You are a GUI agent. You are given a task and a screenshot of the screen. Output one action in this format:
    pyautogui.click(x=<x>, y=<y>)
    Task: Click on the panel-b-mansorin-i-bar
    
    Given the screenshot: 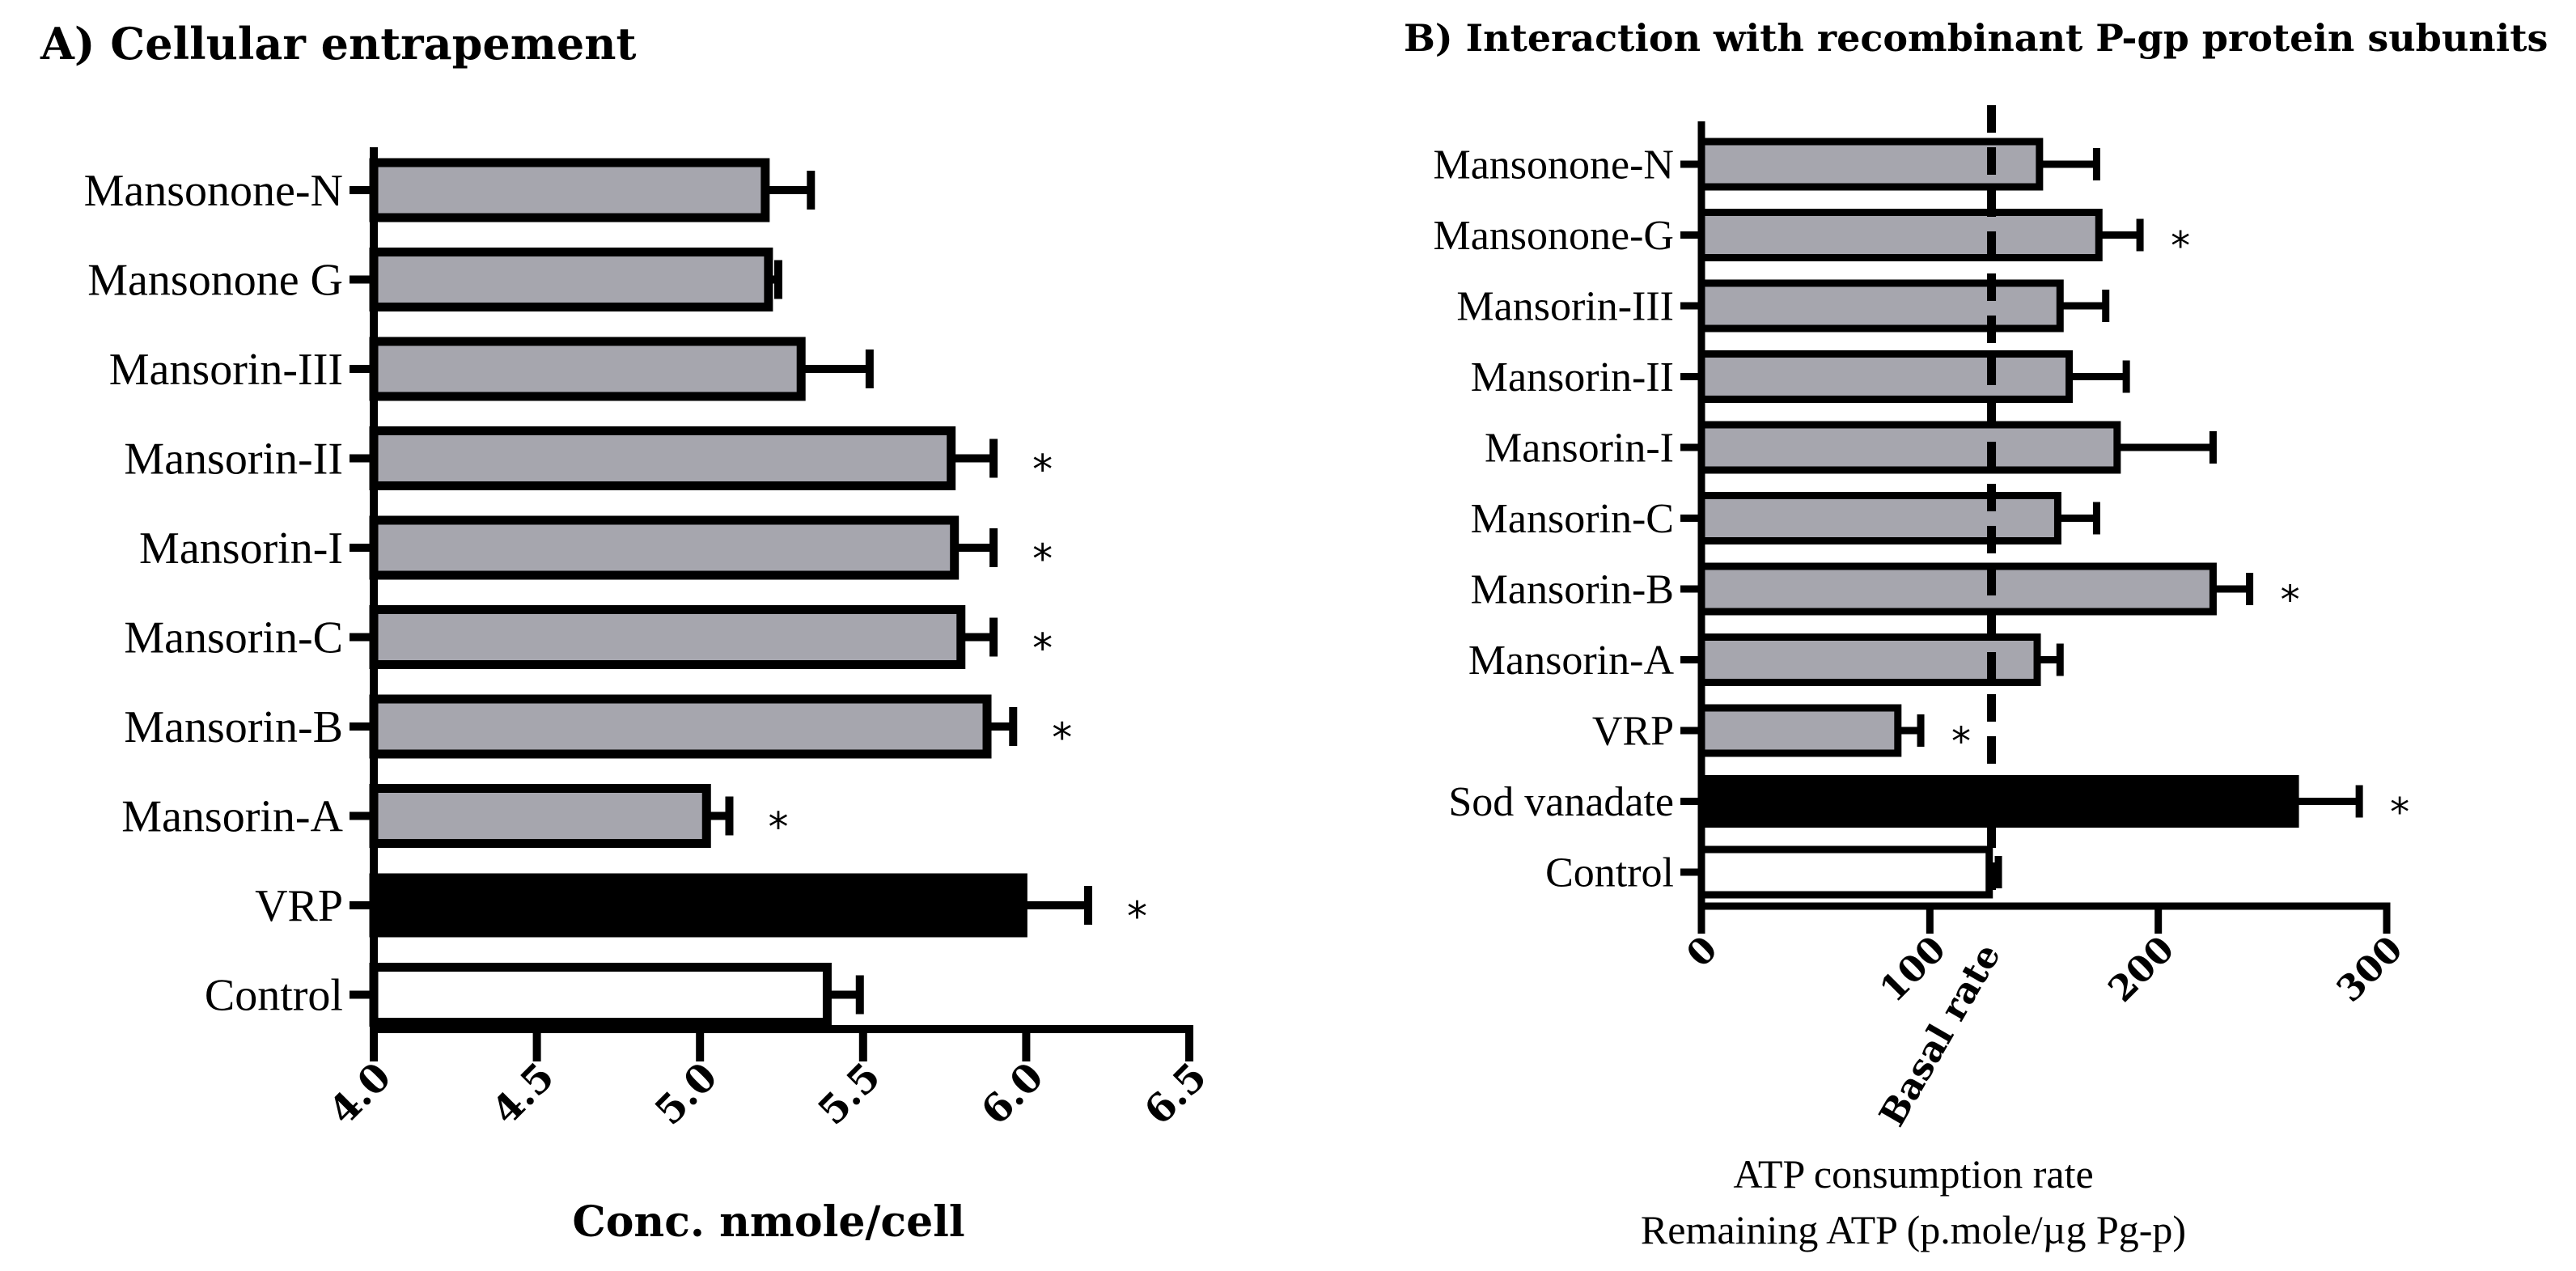 What is the action you would take?
    pyautogui.click(x=1909, y=447)
    